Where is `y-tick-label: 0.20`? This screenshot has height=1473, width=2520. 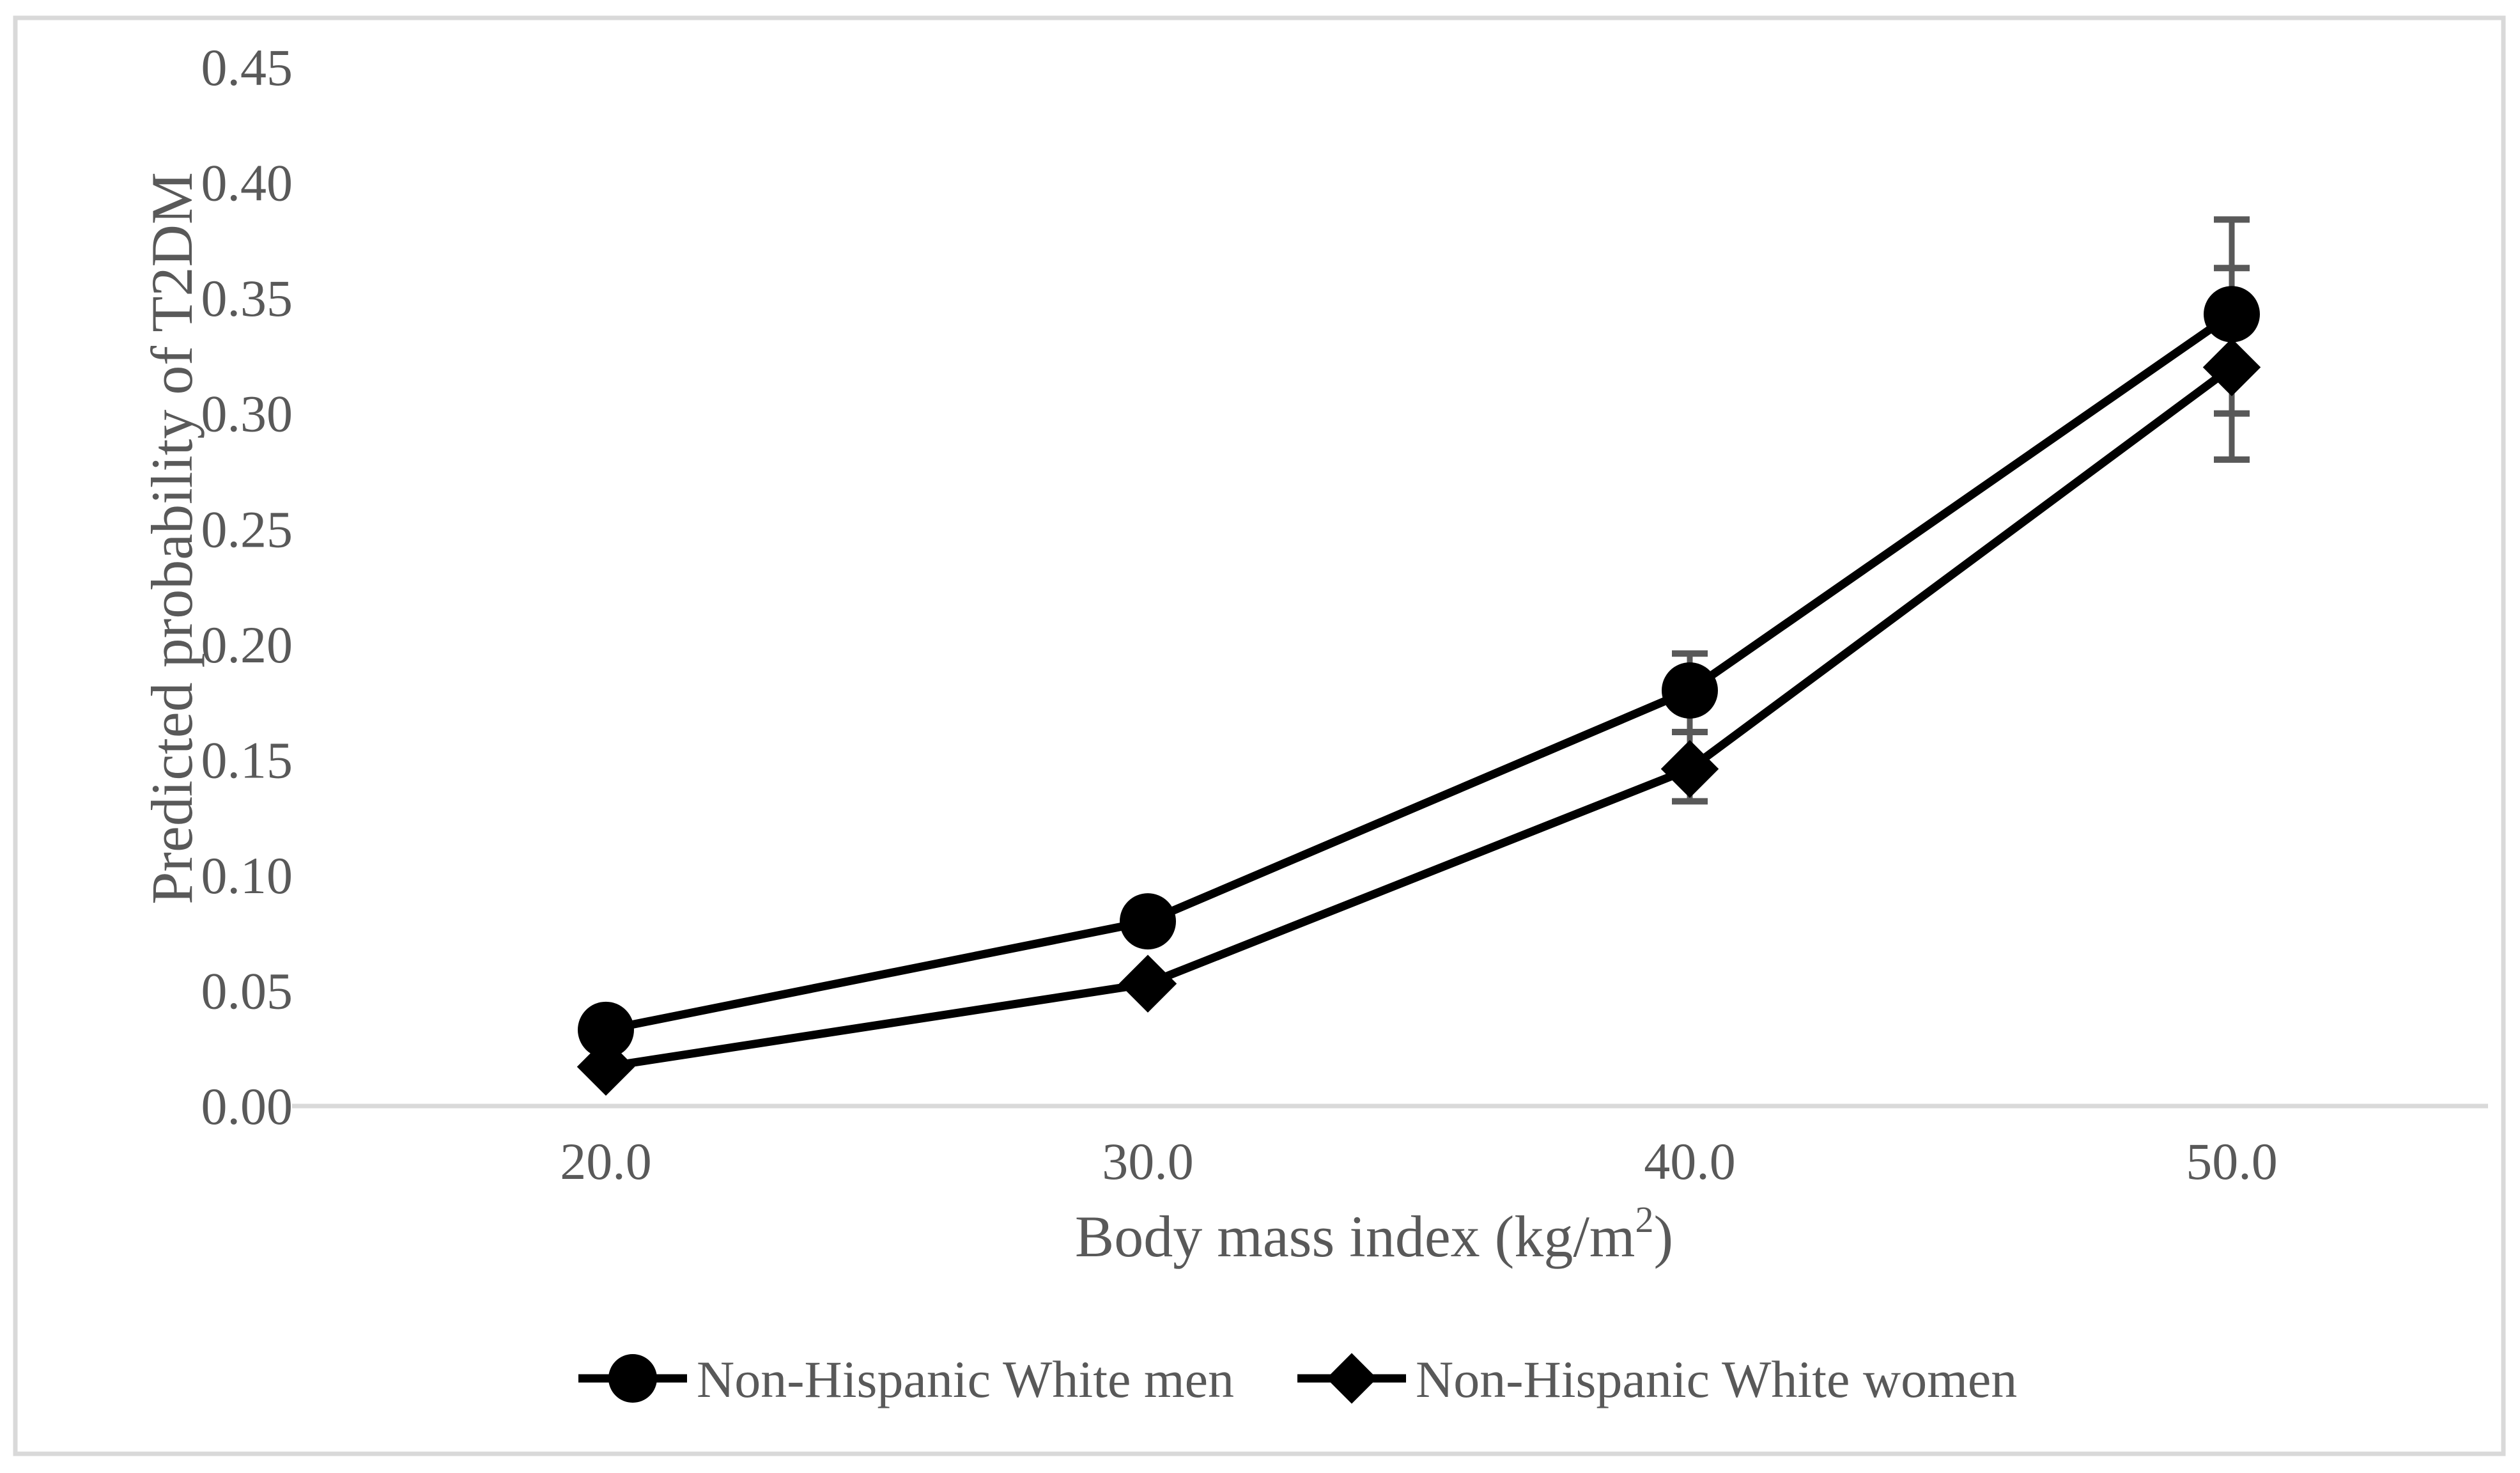
y-tick-label: 0.20 is located at coordinates (247, 645).